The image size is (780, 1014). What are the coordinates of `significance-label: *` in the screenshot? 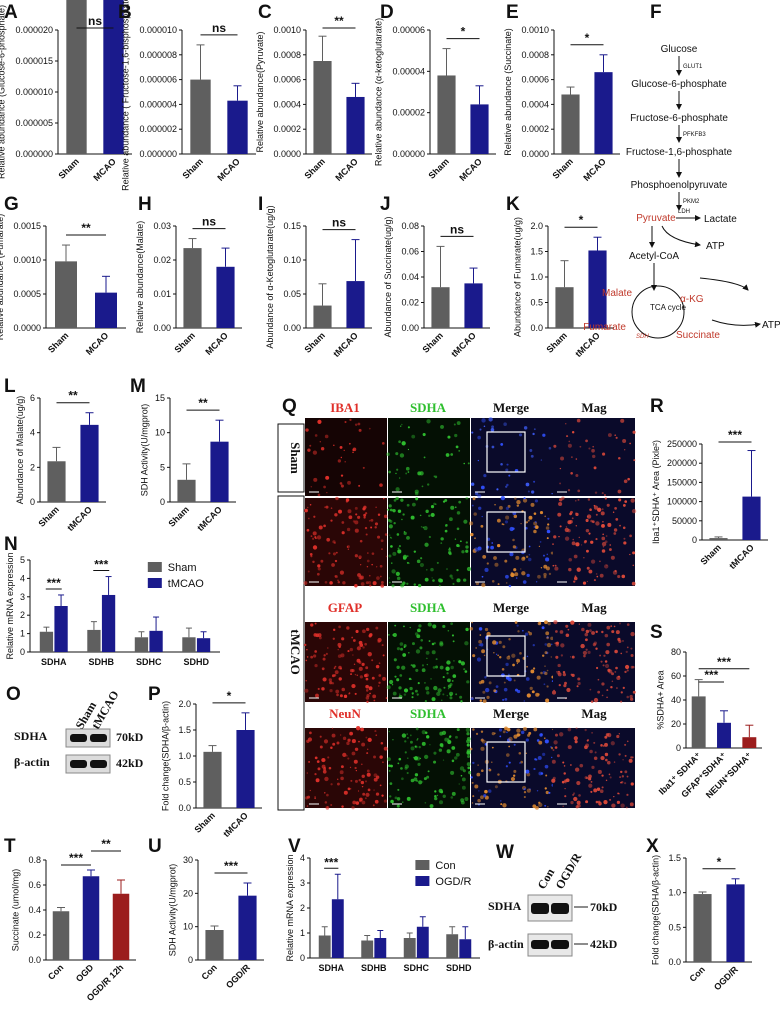 It's located at (229, 696).